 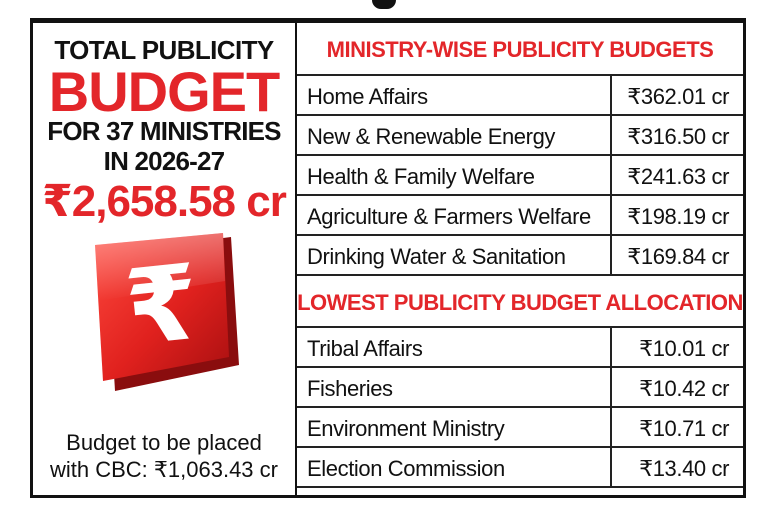 I want to click on table-row: Health & Family Welfare ₹241.63 cr, so click(x=520, y=176).